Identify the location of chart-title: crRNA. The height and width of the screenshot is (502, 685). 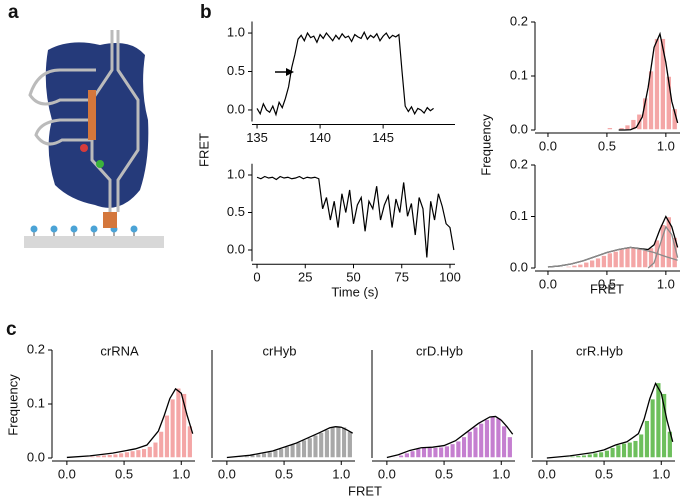
(119, 350).